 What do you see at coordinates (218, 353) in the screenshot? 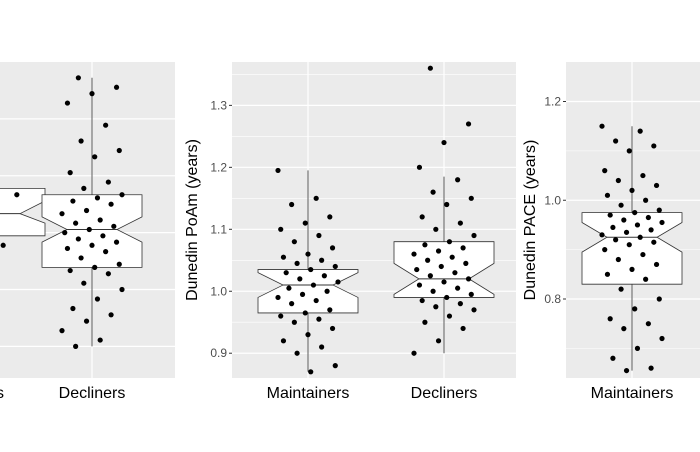
I see `y-tick-label: 0.9` at bounding box center [218, 353].